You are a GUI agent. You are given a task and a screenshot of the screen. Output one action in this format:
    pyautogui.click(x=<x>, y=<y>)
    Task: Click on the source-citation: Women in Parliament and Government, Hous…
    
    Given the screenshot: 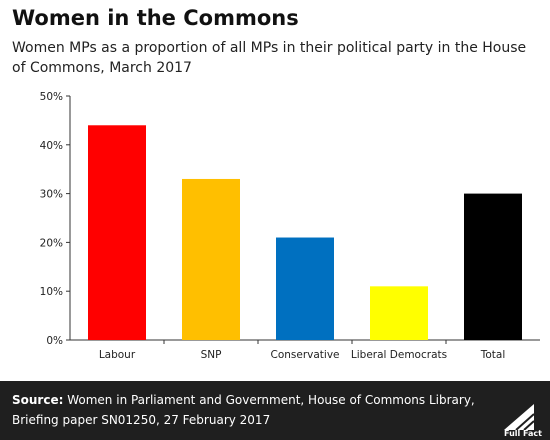 What is the action you would take?
    pyautogui.click(x=243, y=410)
    